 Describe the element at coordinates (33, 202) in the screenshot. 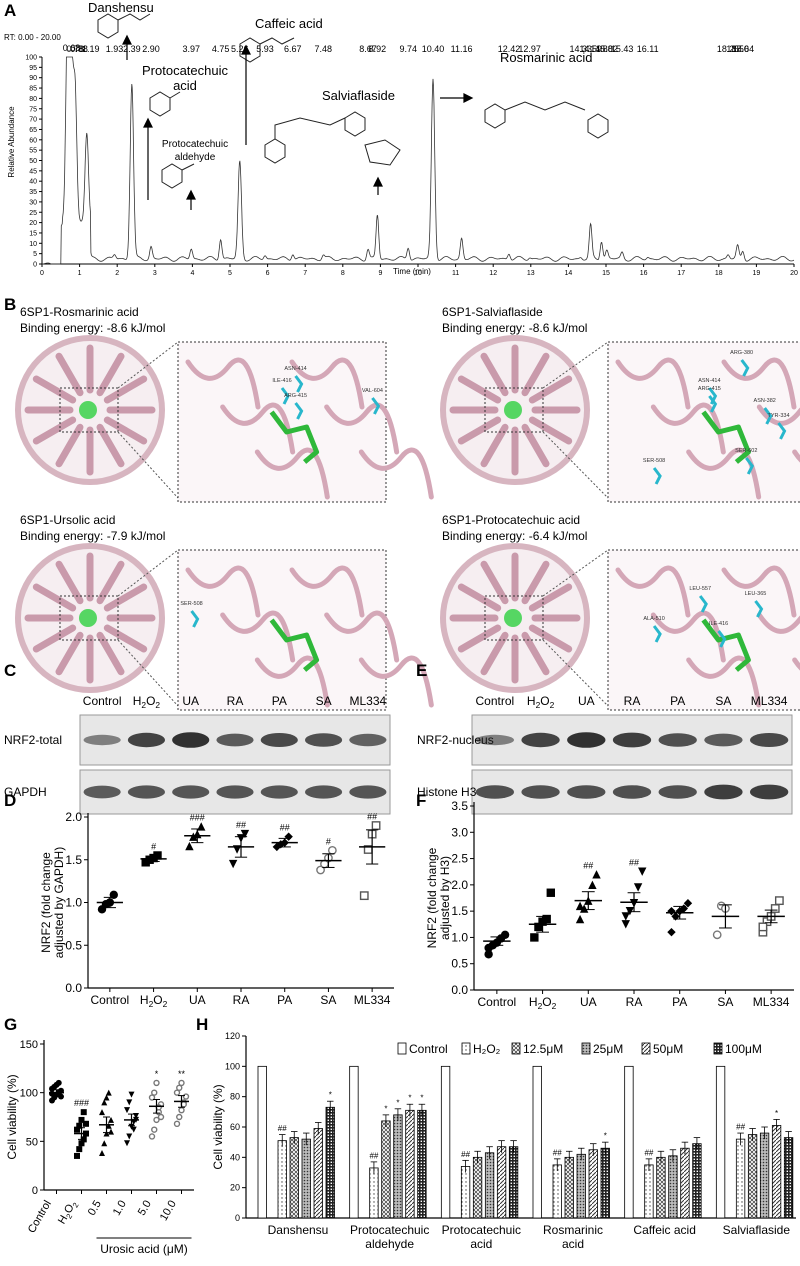

I see `y-tick-label: 30` at that location.